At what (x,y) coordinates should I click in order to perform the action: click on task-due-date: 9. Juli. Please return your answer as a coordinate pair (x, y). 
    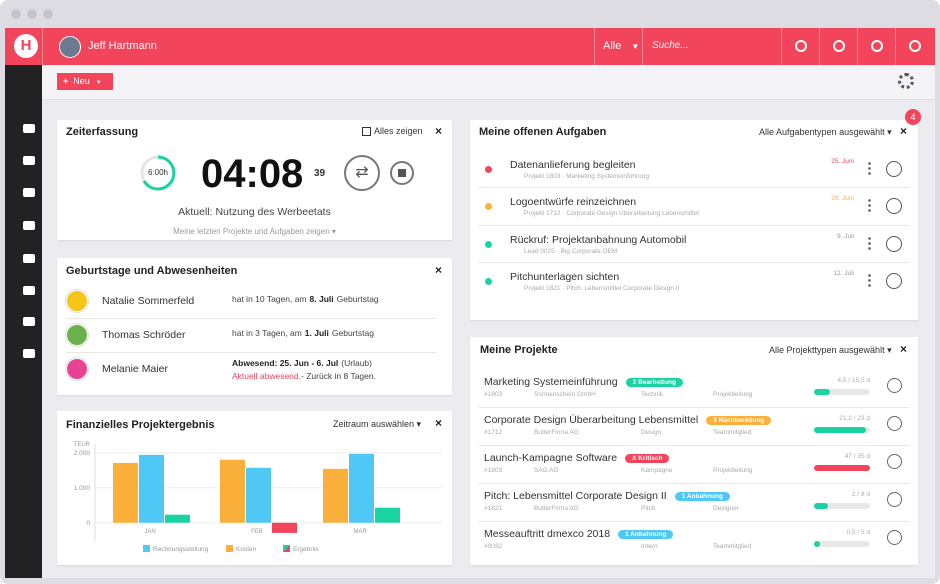
    Looking at the image, I should click on (845, 236).